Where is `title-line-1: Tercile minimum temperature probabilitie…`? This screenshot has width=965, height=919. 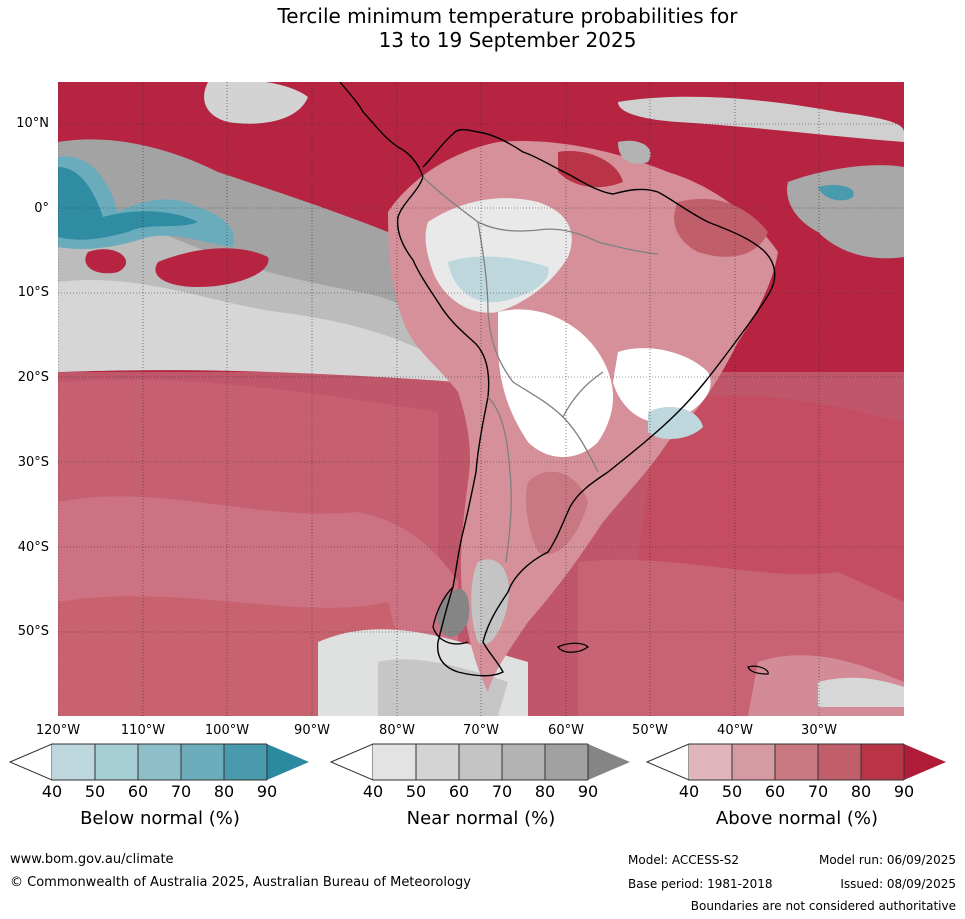 title-line-1: Tercile minimum temperature probabilitie… is located at coordinates (507, 16).